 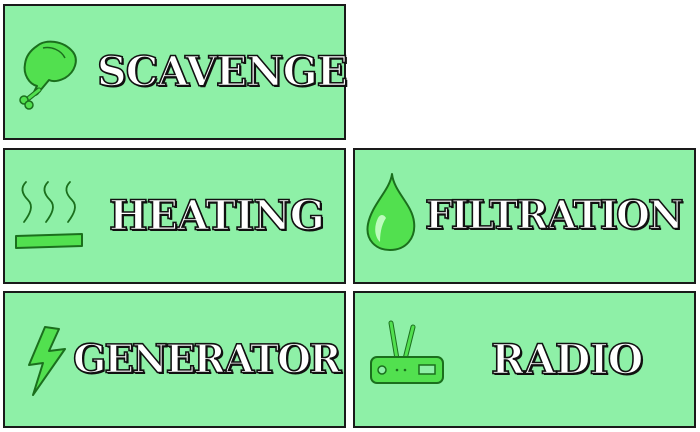 What do you see at coordinates (207, 359) in the screenshot?
I see `generator-label: GENERATOR` at bounding box center [207, 359].